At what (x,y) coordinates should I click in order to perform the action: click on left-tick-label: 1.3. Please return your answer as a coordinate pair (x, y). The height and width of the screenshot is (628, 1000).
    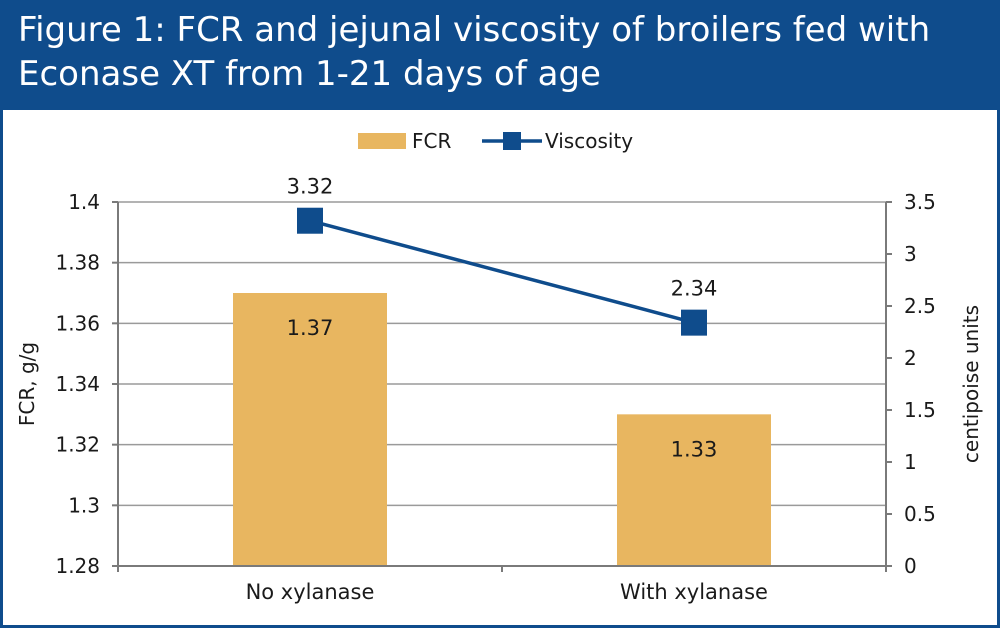
    Looking at the image, I should click on (84, 505).